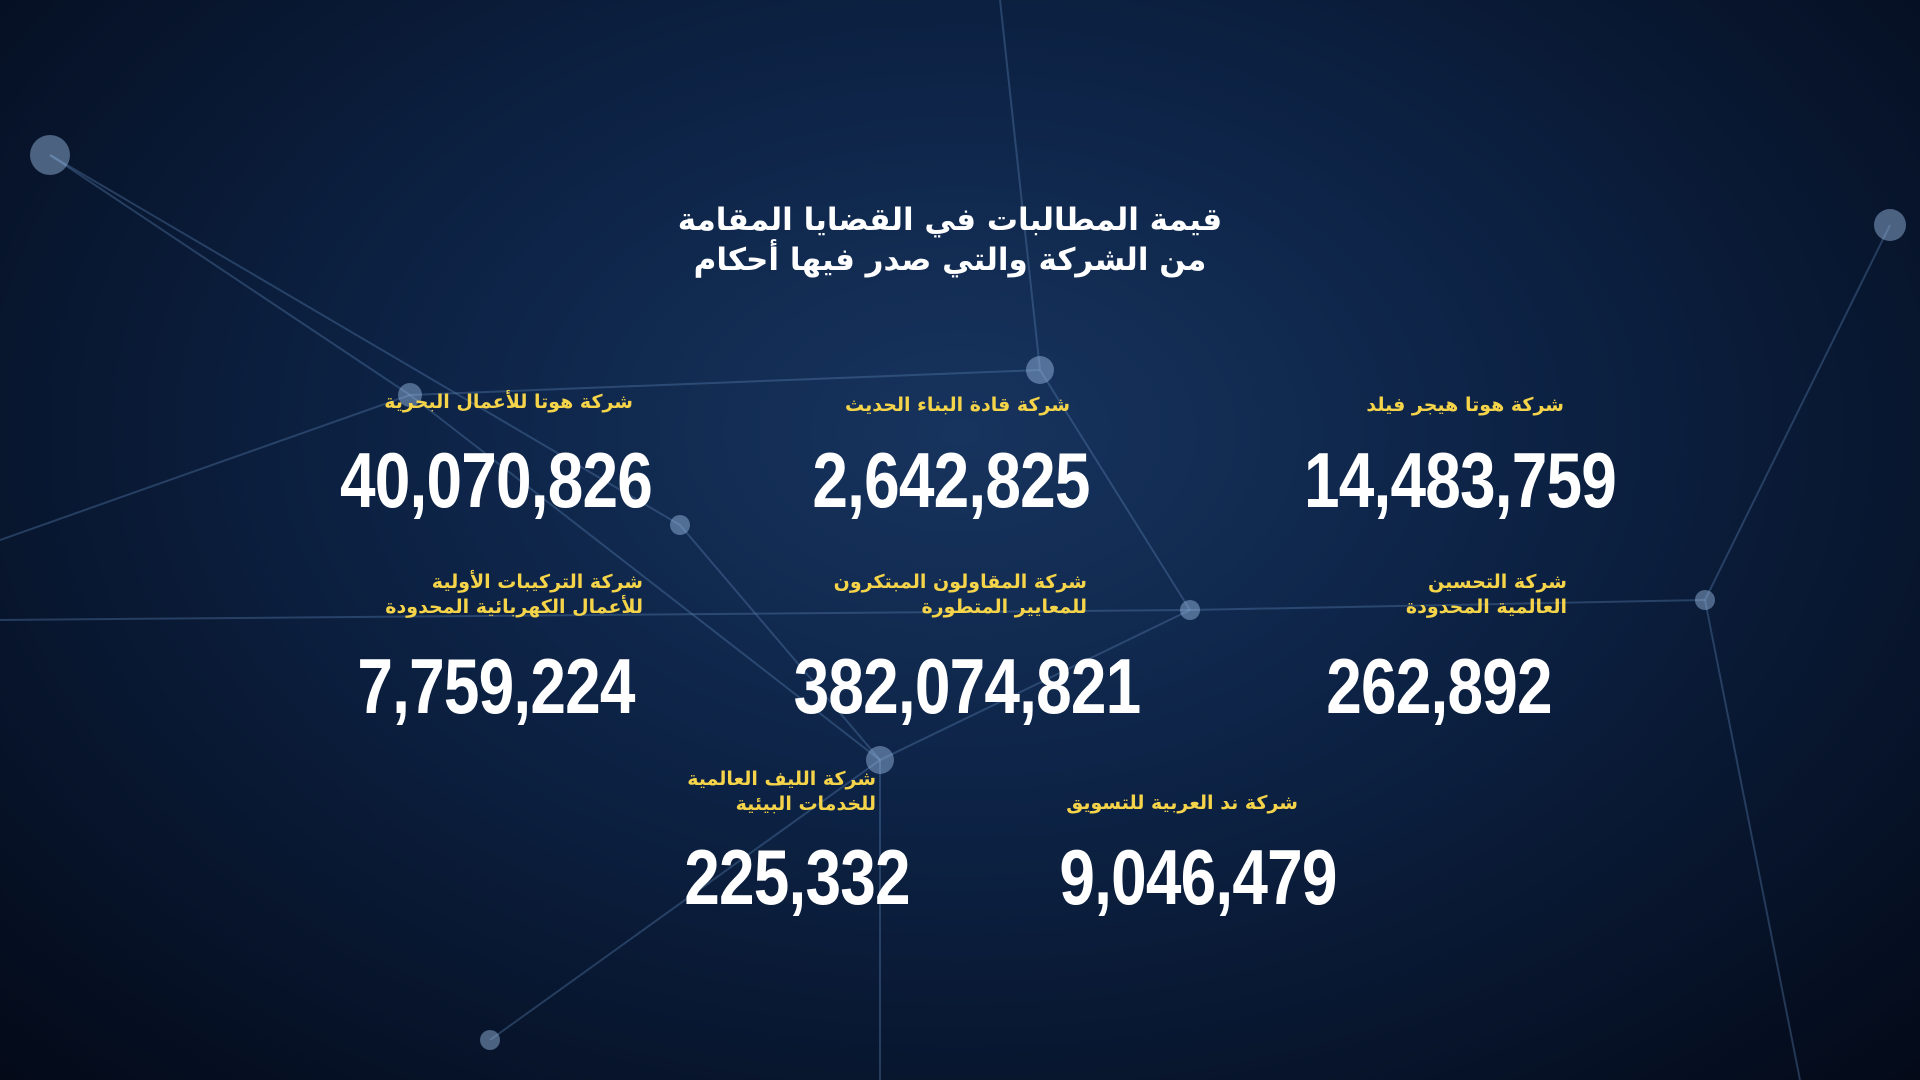 Image resolution: width=1920 pixels, height=1080 pixels. I want to click on claim-value: 382,074,821, so click(967, 686).